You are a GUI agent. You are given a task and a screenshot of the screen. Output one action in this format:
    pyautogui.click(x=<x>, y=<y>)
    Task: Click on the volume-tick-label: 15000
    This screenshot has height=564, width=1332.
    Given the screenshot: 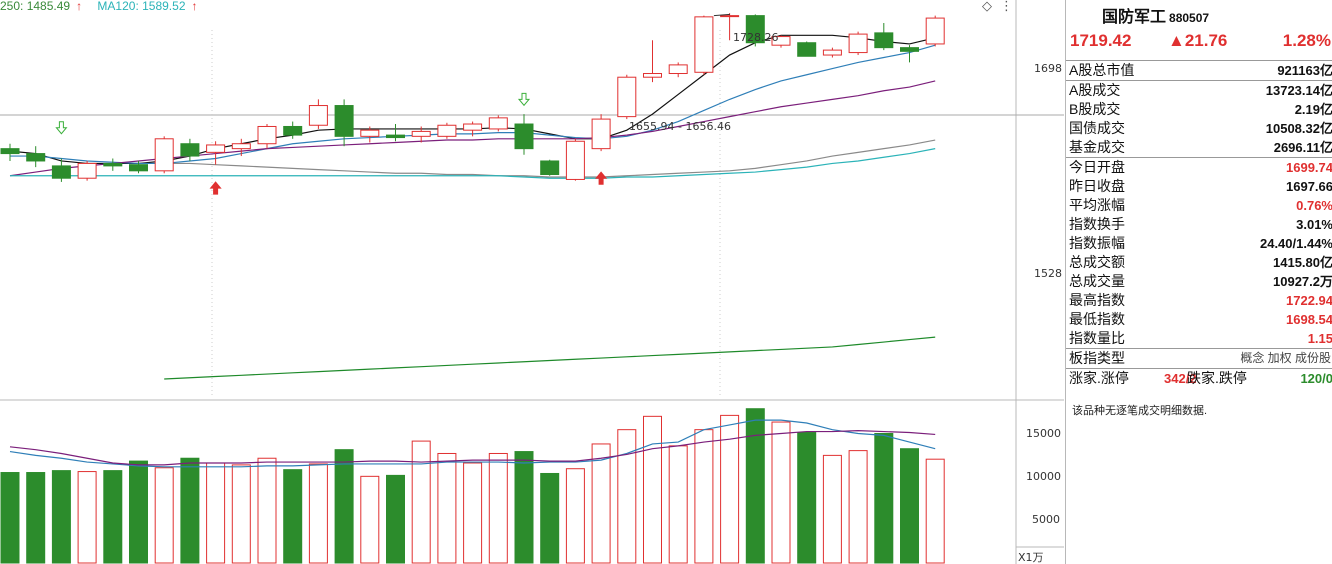 What is the action you would take?
    pyautogui.click(x=1043, y=433)
    